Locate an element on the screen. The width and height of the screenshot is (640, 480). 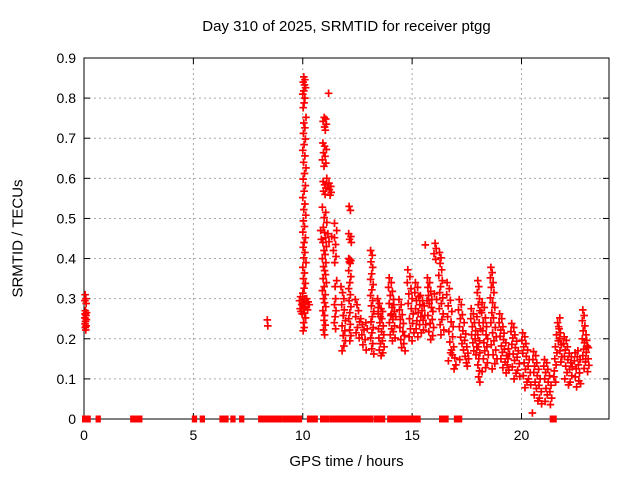
y-tick-label: 0.3 is located at coordinates (67, 299).